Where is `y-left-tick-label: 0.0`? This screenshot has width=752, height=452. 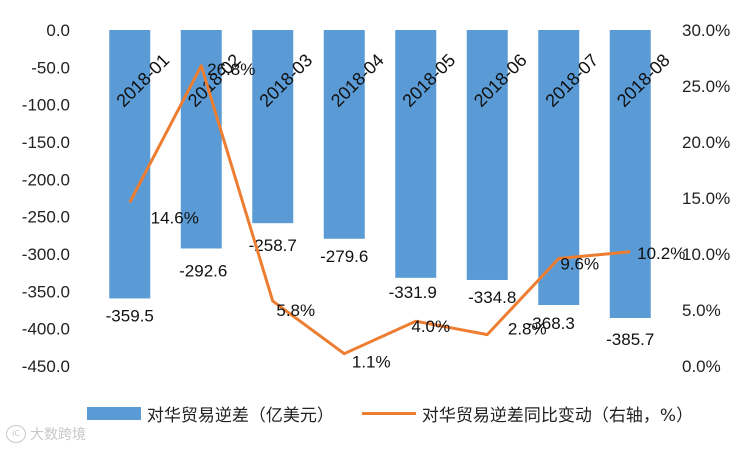
y-left-tick-label: 0.0 is located at coordinates (58, 30).